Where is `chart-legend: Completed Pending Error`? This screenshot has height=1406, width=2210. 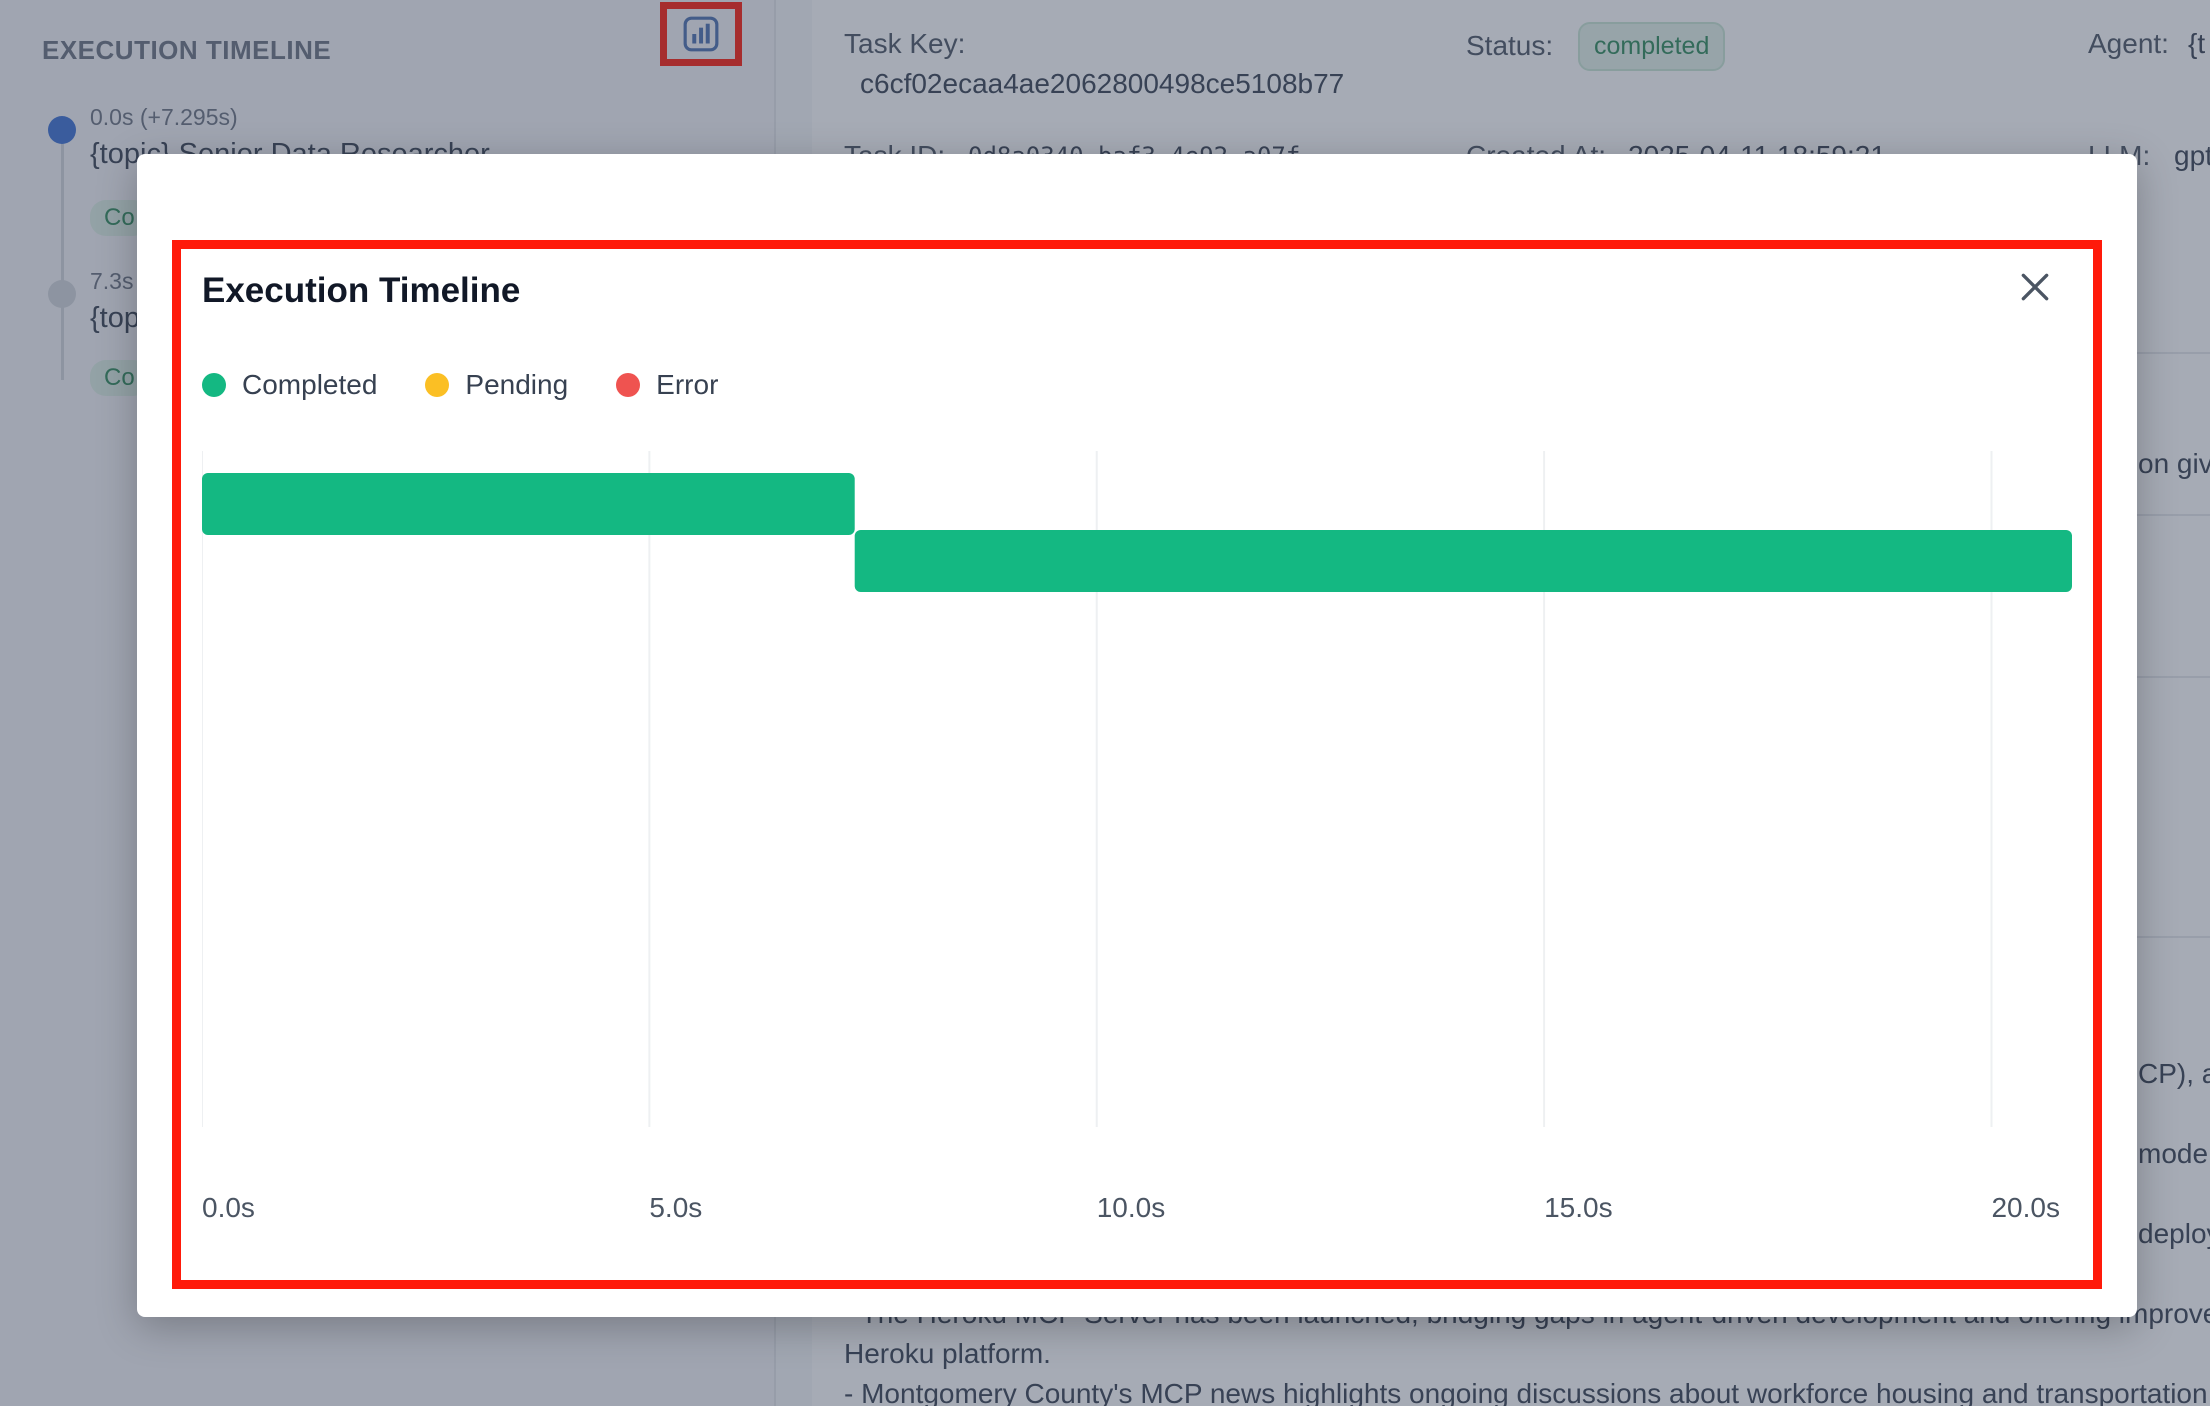 chart-legend: Completed Pending Error is located at coordinates (460, 385).